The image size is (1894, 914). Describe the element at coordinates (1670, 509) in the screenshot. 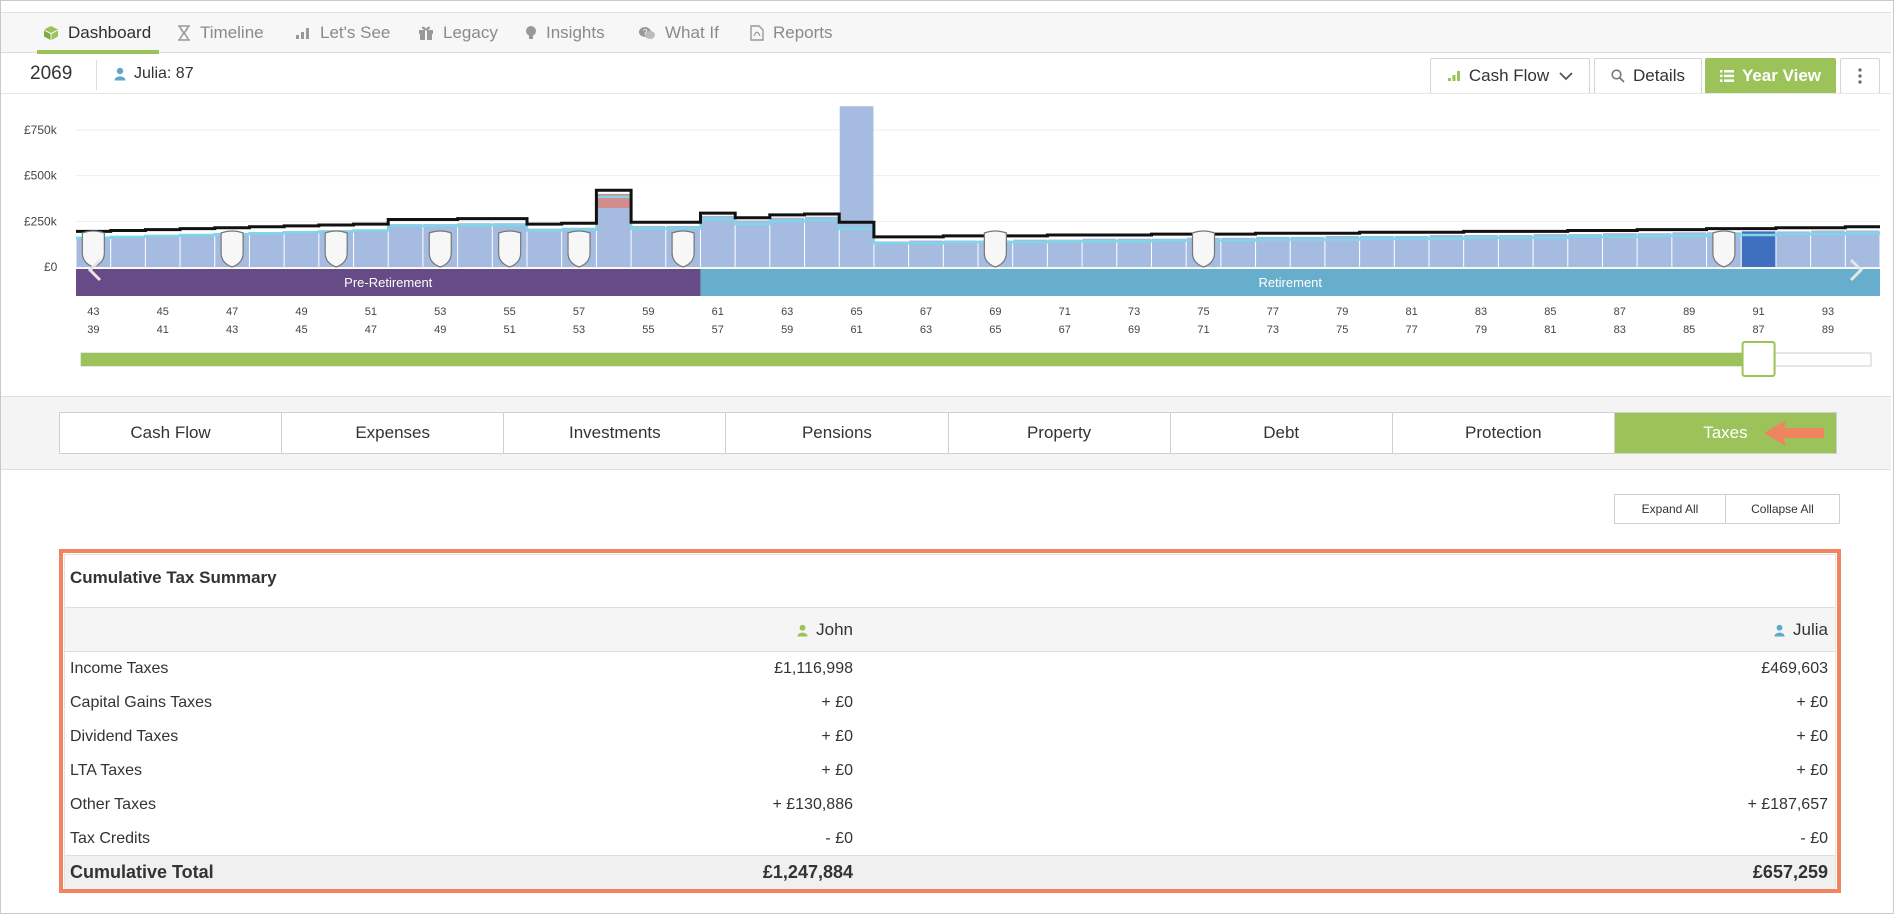

I see `expand-all-button: Expand All` at that location.